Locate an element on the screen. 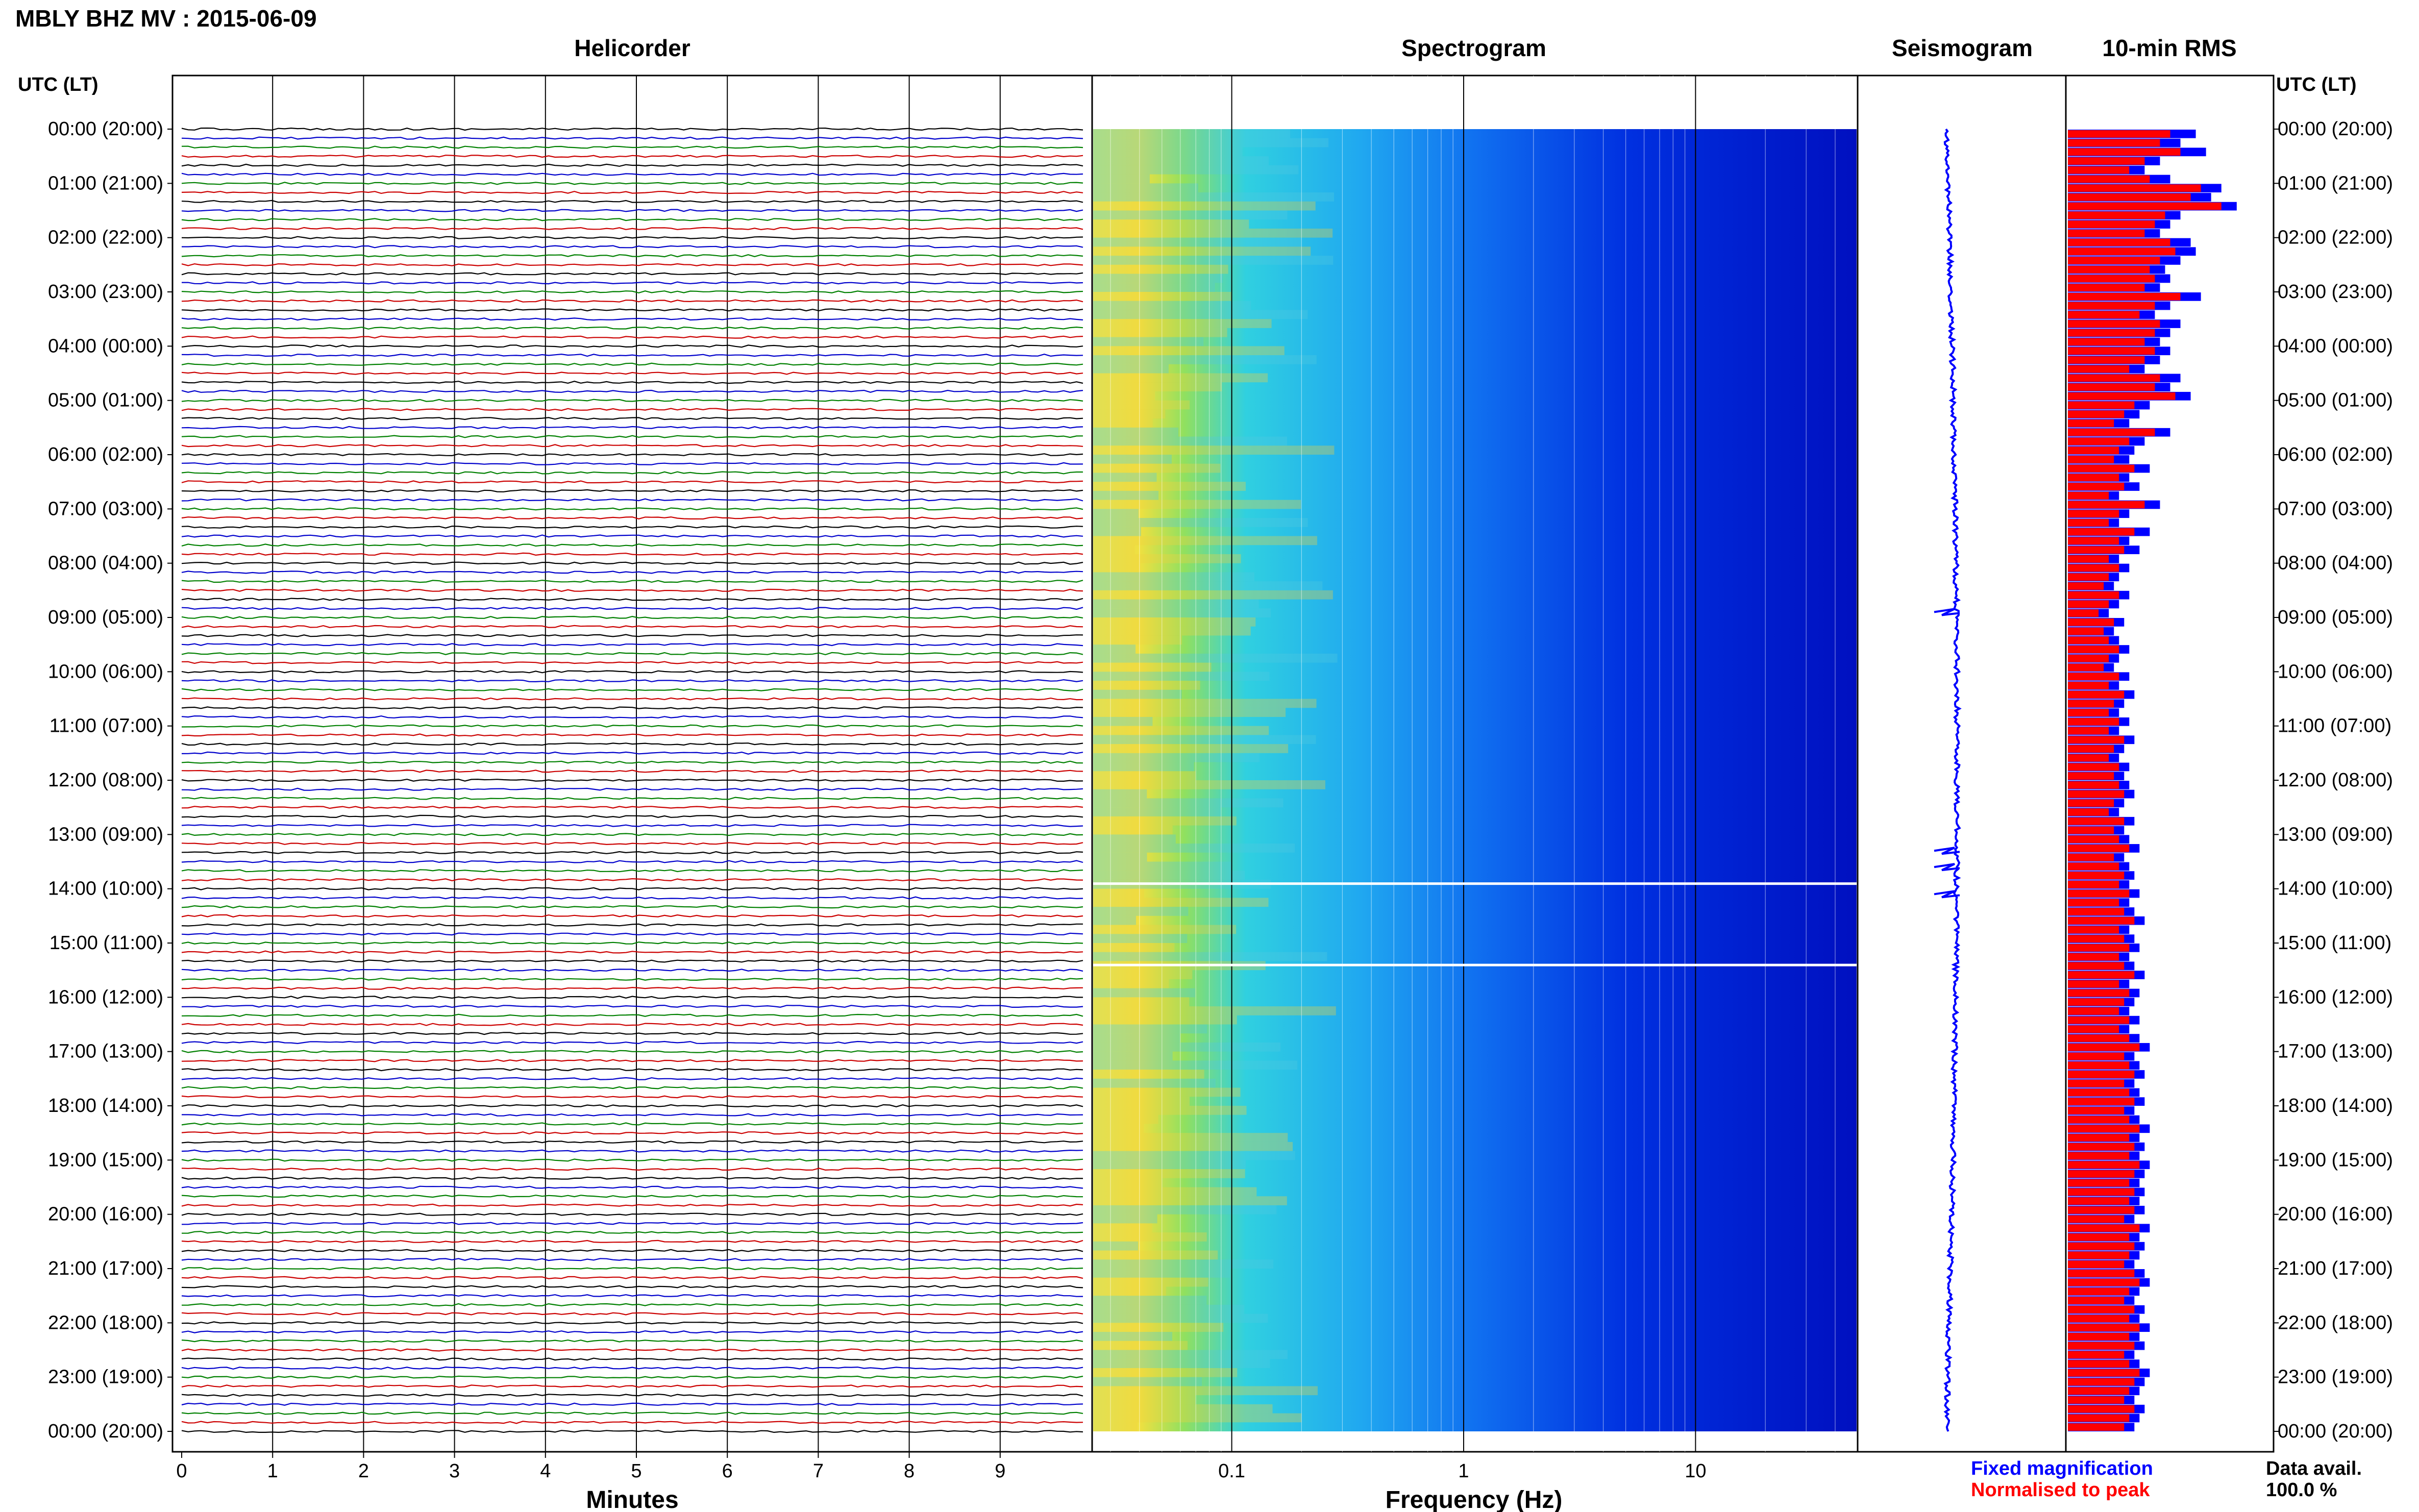 This screenshot has height=1512, width=2419. legend-normalised-to-peak: Normalised to peak is located at coordinates (2060, 1490).